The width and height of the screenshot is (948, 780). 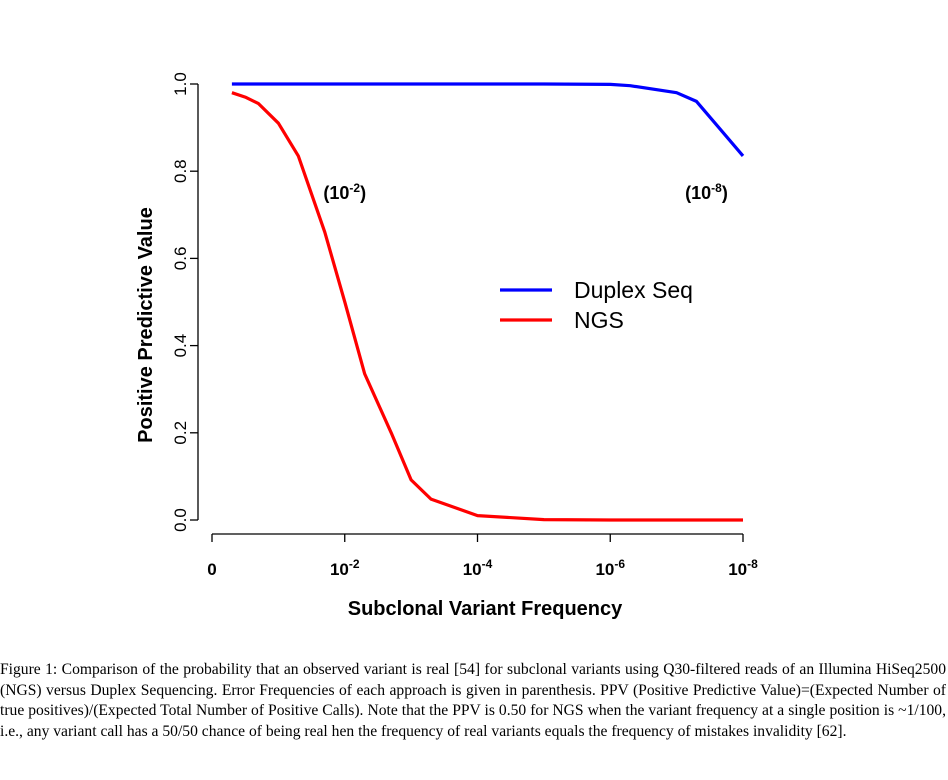 What do you see at coordinates (478, 568) in the screenshot?
I see `x-tick-label: 10⁻⁴` at bounding box center [478, 568].